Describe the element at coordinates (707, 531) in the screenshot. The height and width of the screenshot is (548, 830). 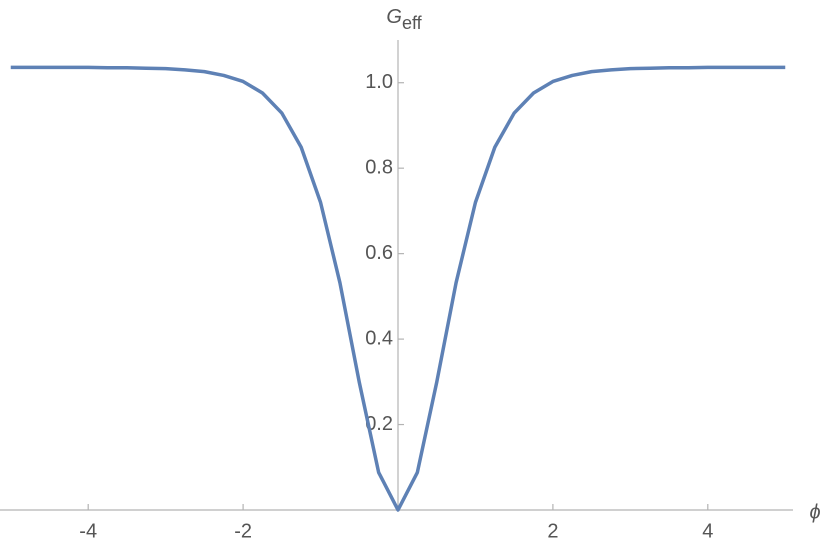
I see `x-tick-label: 4` at that location.